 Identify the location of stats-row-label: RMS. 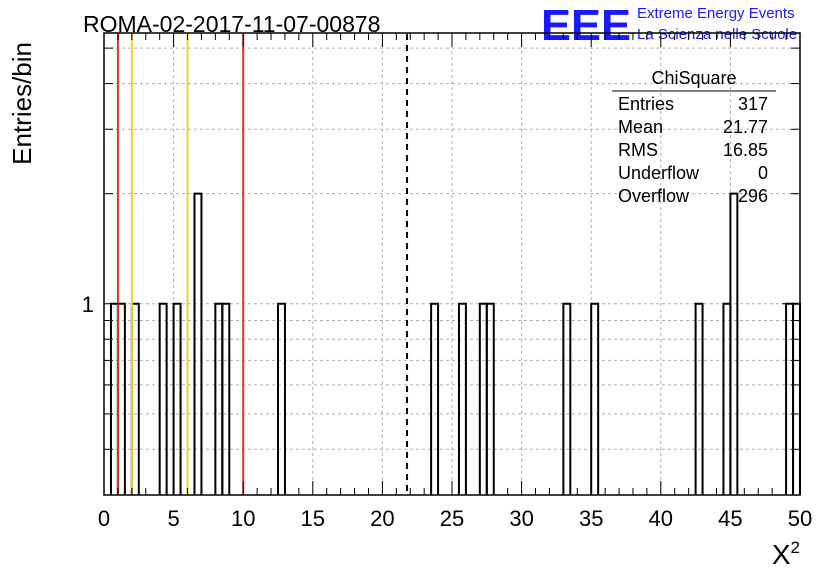
(638, 150).